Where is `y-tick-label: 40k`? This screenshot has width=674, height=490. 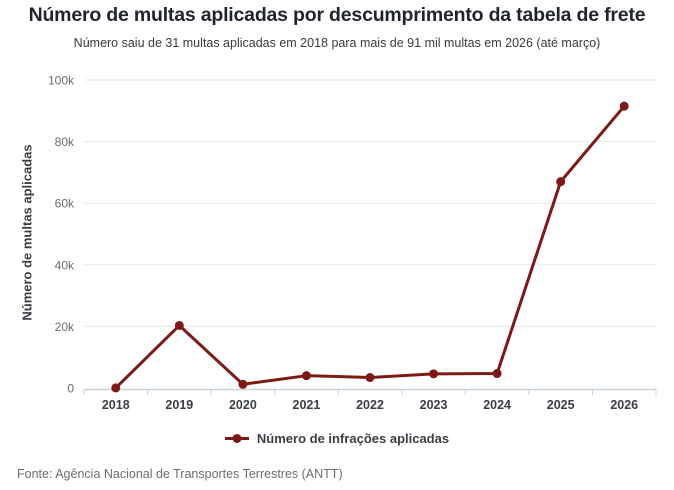 y-tick-label: 40k is located at coordinates (65, 265).